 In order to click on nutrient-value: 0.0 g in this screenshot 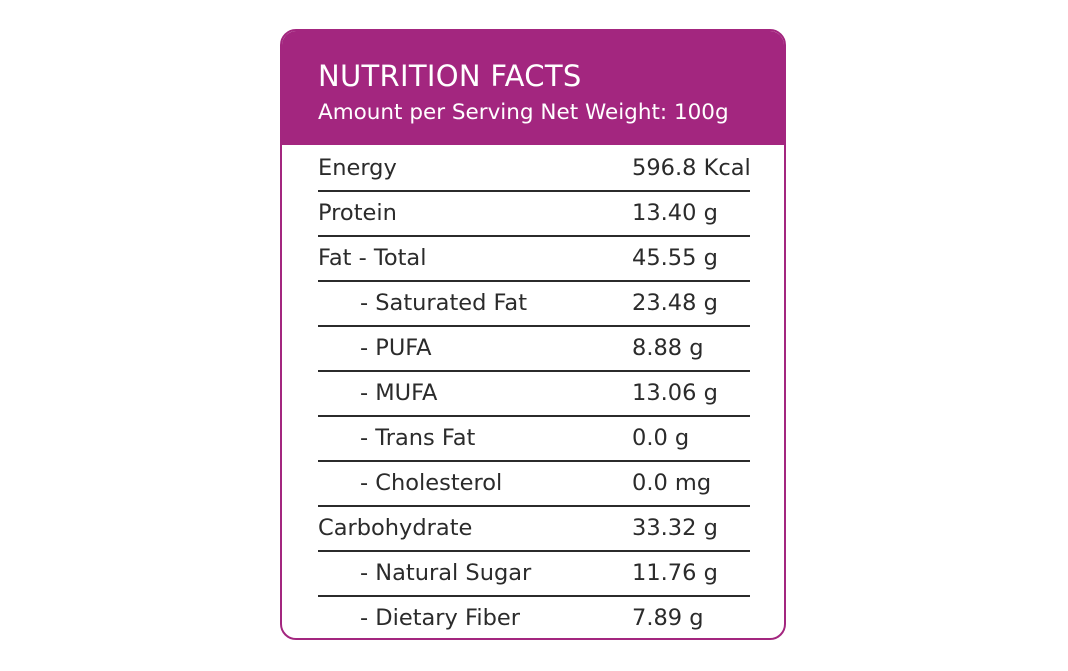, I will do `click(661, 438)`.